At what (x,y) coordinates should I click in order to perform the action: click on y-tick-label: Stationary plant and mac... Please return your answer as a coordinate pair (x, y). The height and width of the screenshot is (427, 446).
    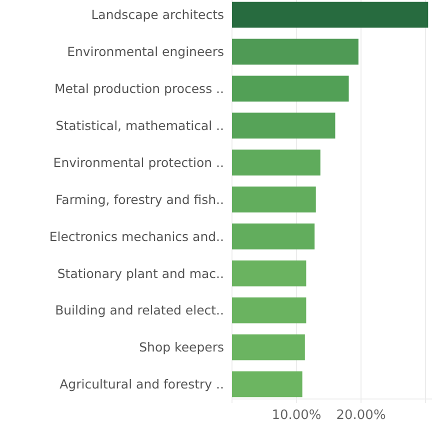
    Looking at the image, I should click on (140, 273).